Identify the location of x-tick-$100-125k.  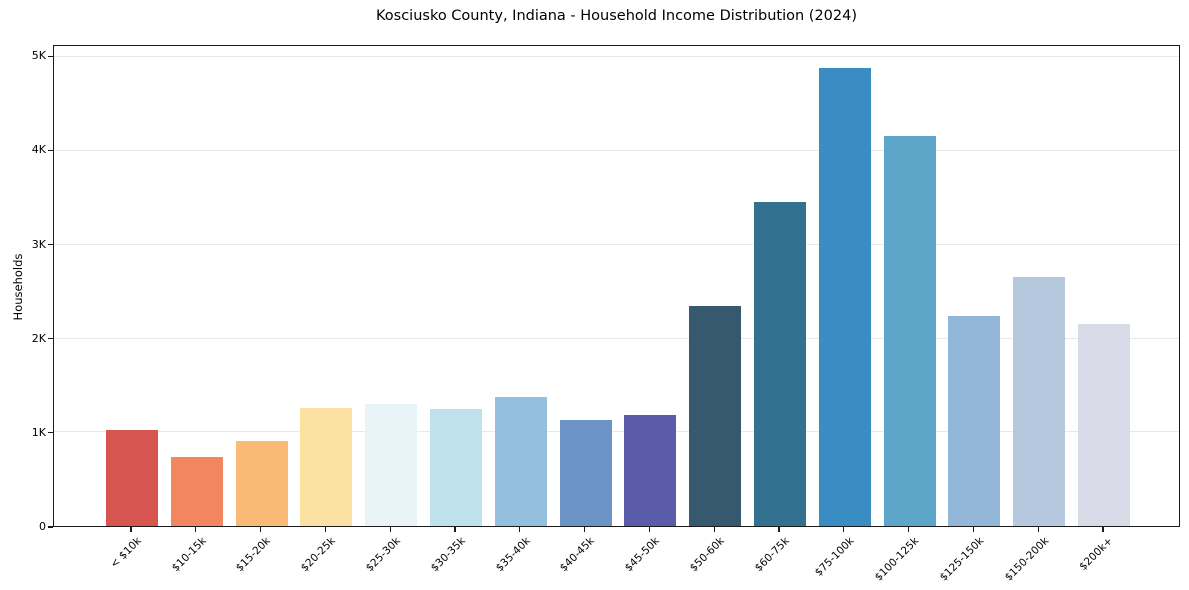
(909, 529).